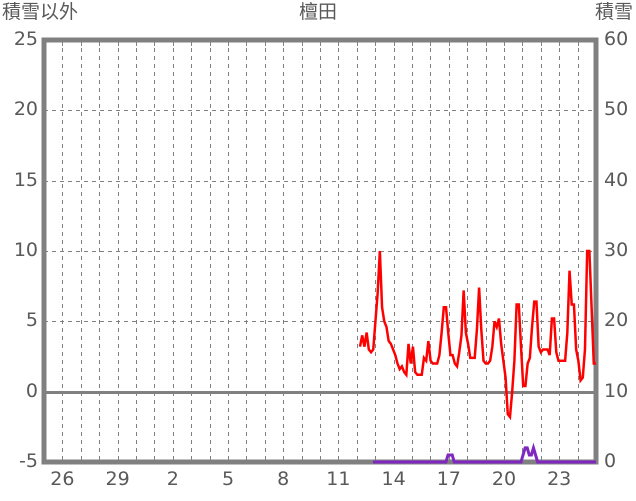 Image resolution: width=636 pixels, height=501 pixels. I want to click on y-axis-right-tick-6: 0, so click(610, 461).